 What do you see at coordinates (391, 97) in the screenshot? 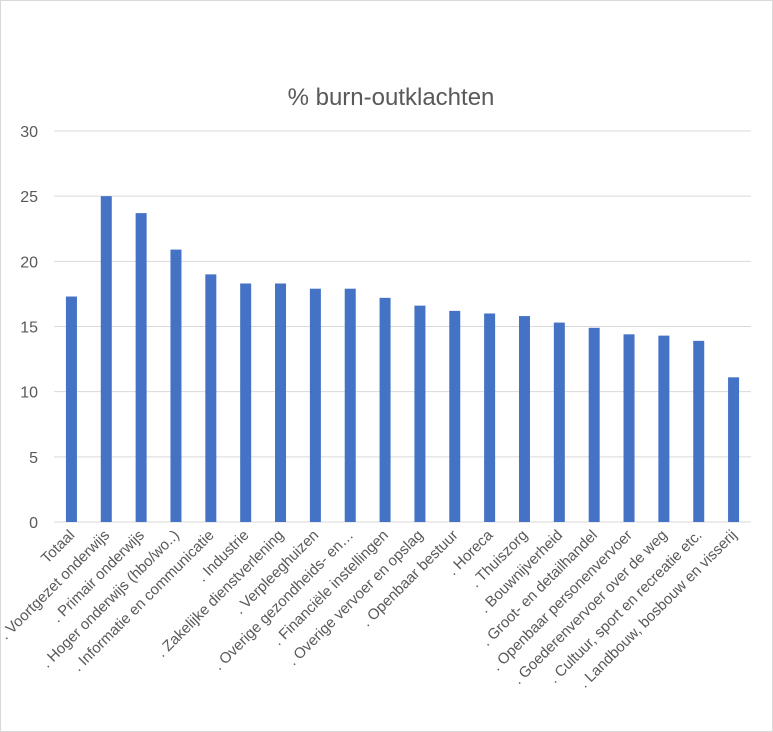
I see `chart-title: % burn-outklachten` at bounding box center [391, 97].